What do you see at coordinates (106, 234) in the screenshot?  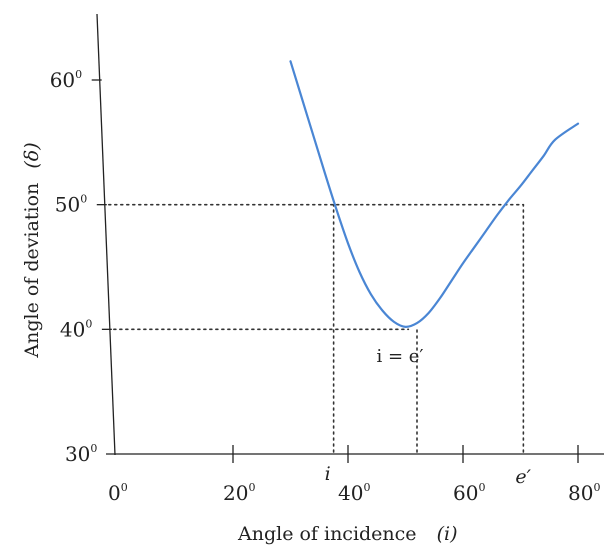 I see `y-axis-line` at bounding box center [106, 234].